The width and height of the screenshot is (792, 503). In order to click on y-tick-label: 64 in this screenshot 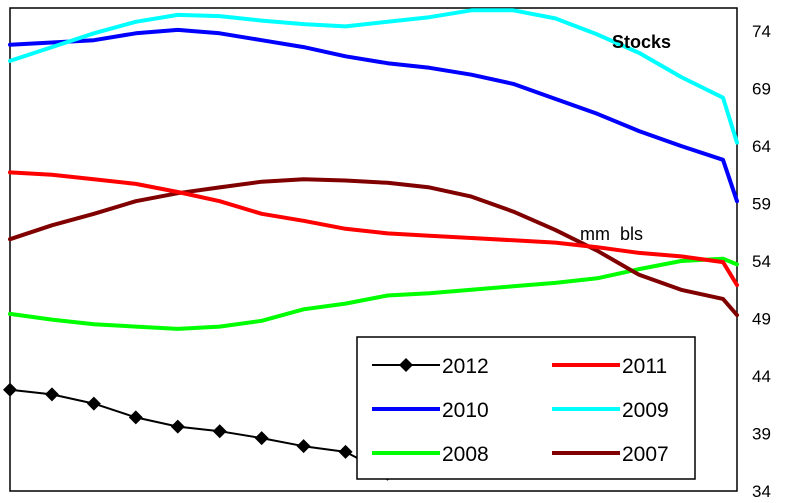, I will do `click(761, 146)`.